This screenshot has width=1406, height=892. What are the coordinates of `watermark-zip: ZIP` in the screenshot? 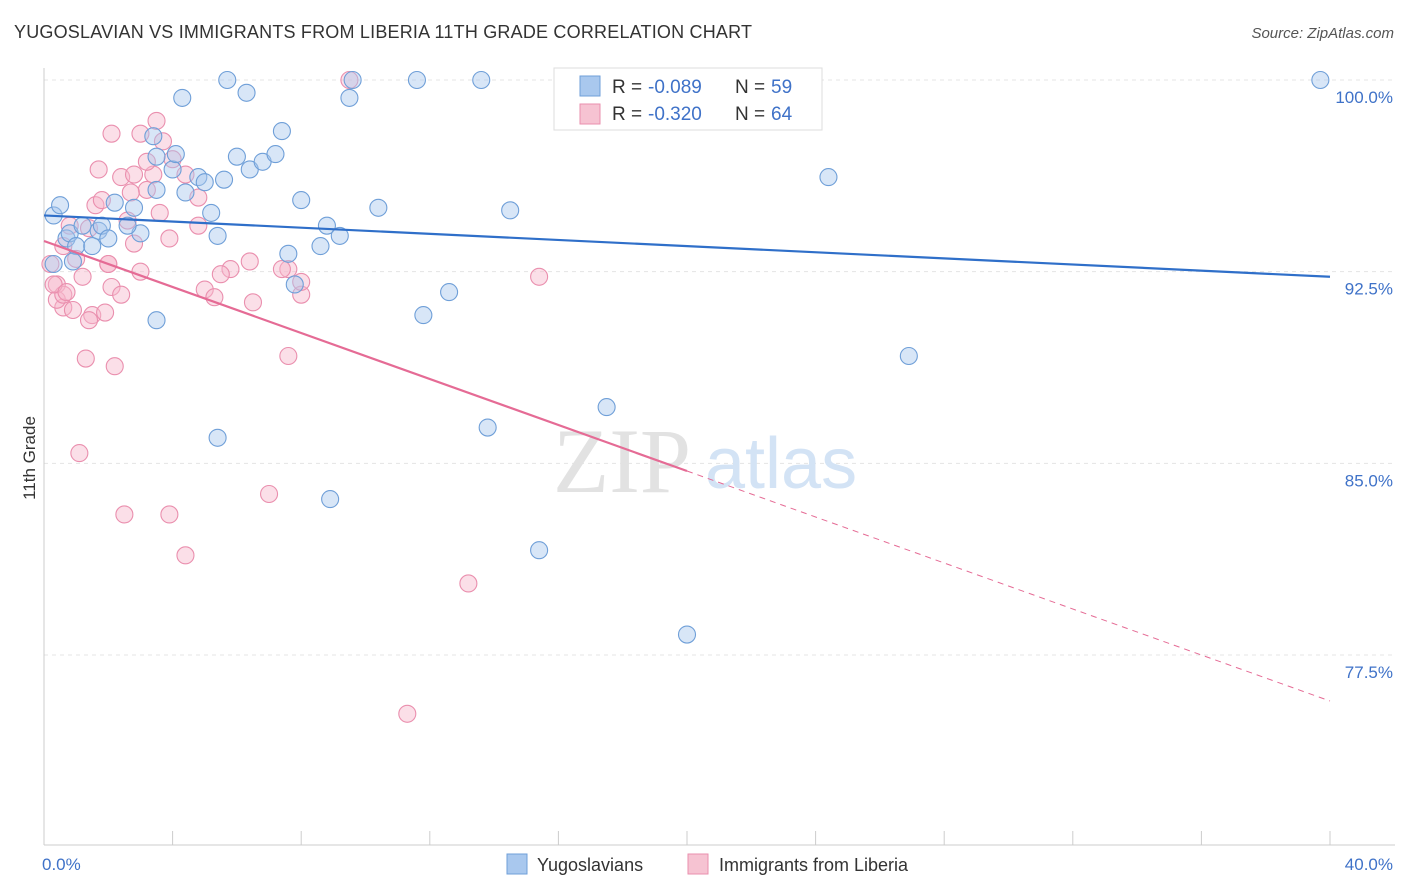 It's located at (622, 461).